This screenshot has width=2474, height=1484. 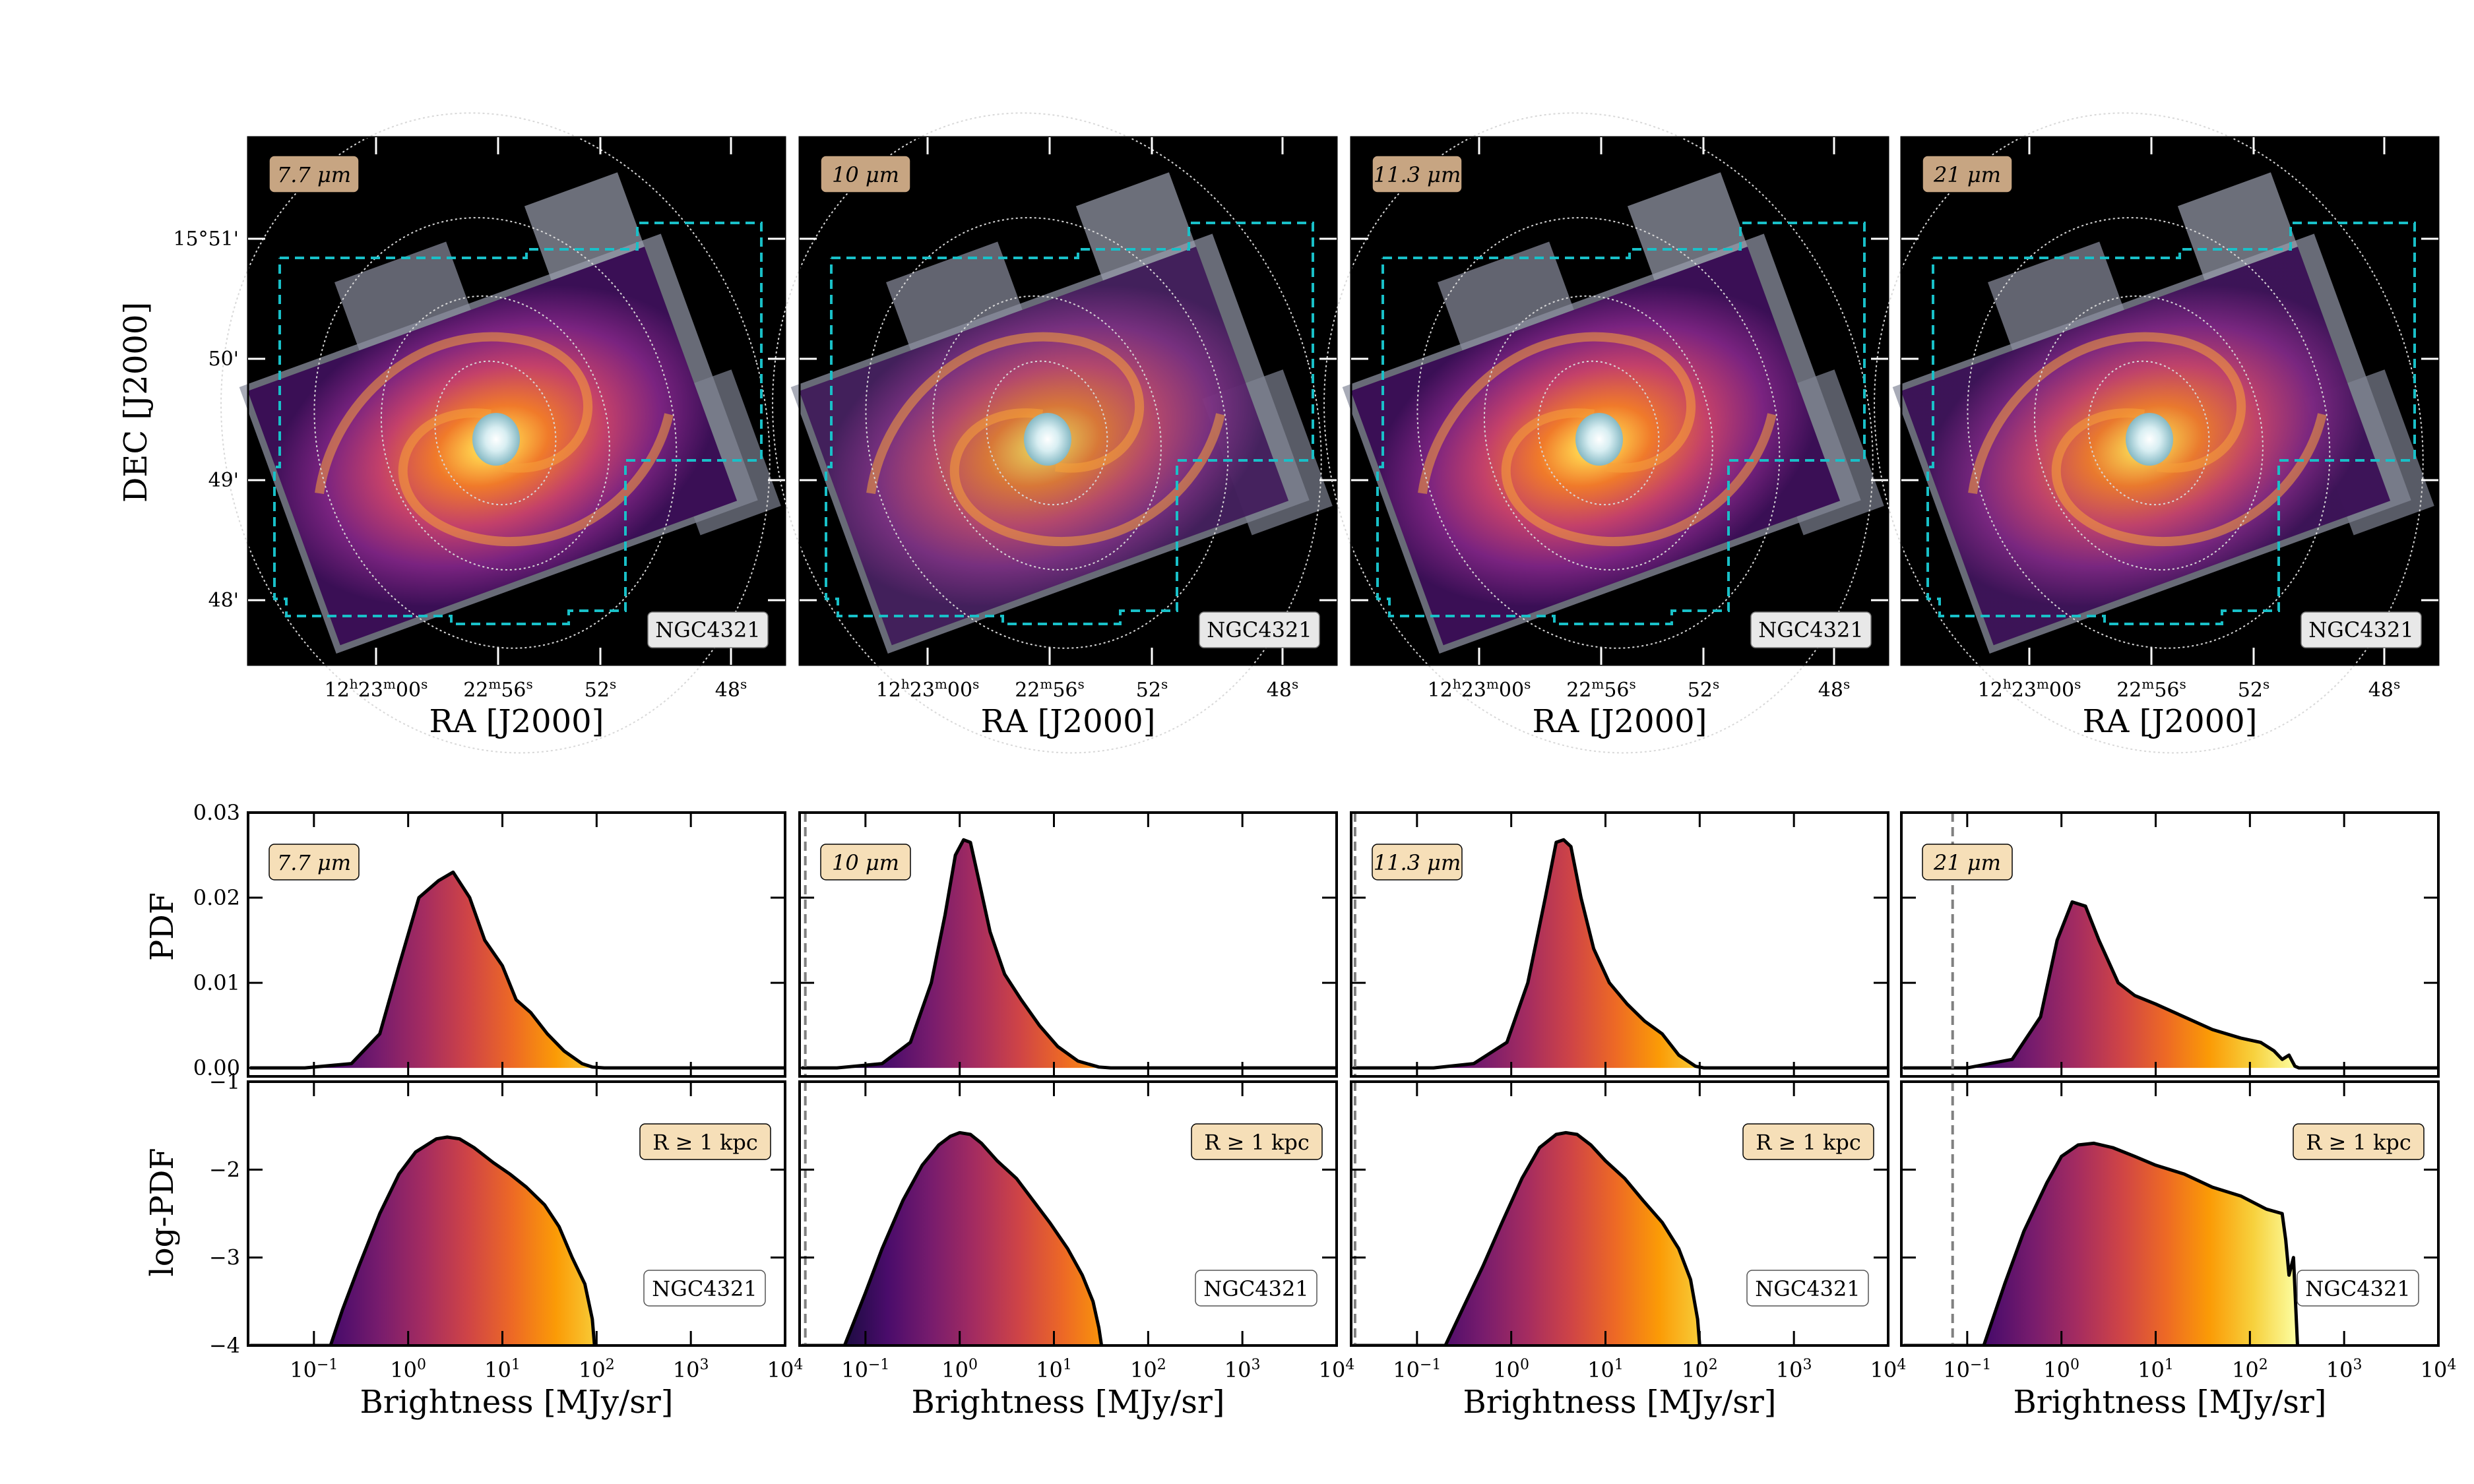 I want to click on y-ticks, so click(x=1068, y=1213).